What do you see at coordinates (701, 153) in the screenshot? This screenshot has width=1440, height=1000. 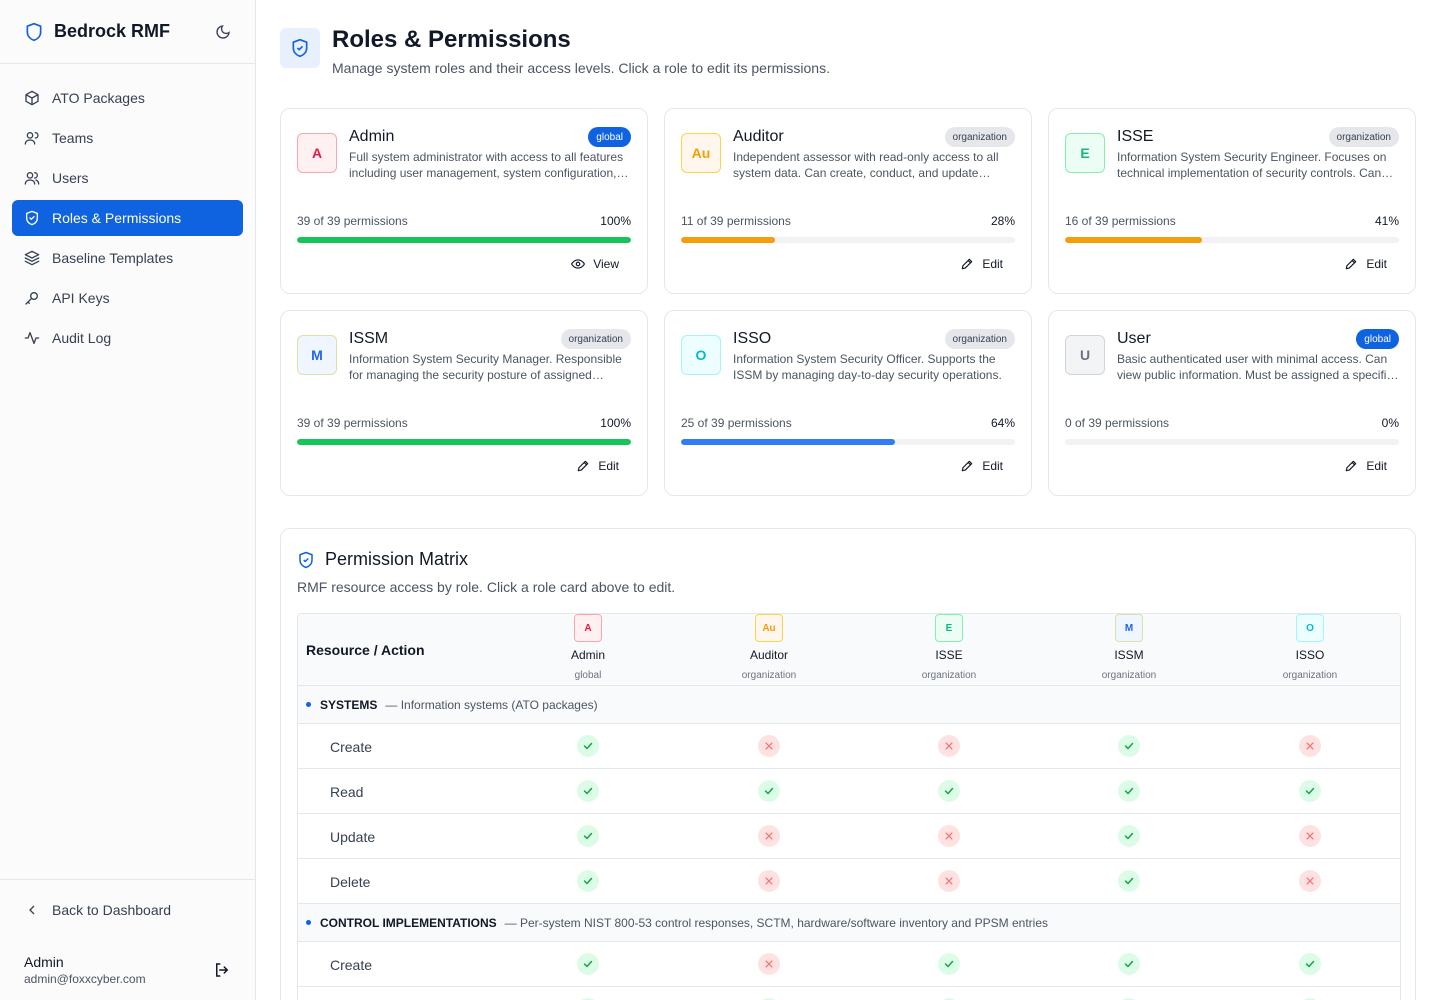 I see `role-avatar: Au` at bounding box center [701, 153].